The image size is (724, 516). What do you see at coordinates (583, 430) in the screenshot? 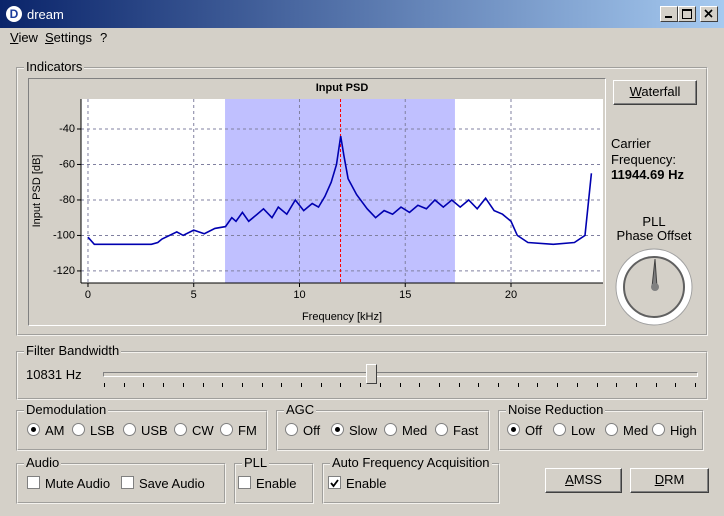
I see `option-label: Low` at bounding box center [583, 430].